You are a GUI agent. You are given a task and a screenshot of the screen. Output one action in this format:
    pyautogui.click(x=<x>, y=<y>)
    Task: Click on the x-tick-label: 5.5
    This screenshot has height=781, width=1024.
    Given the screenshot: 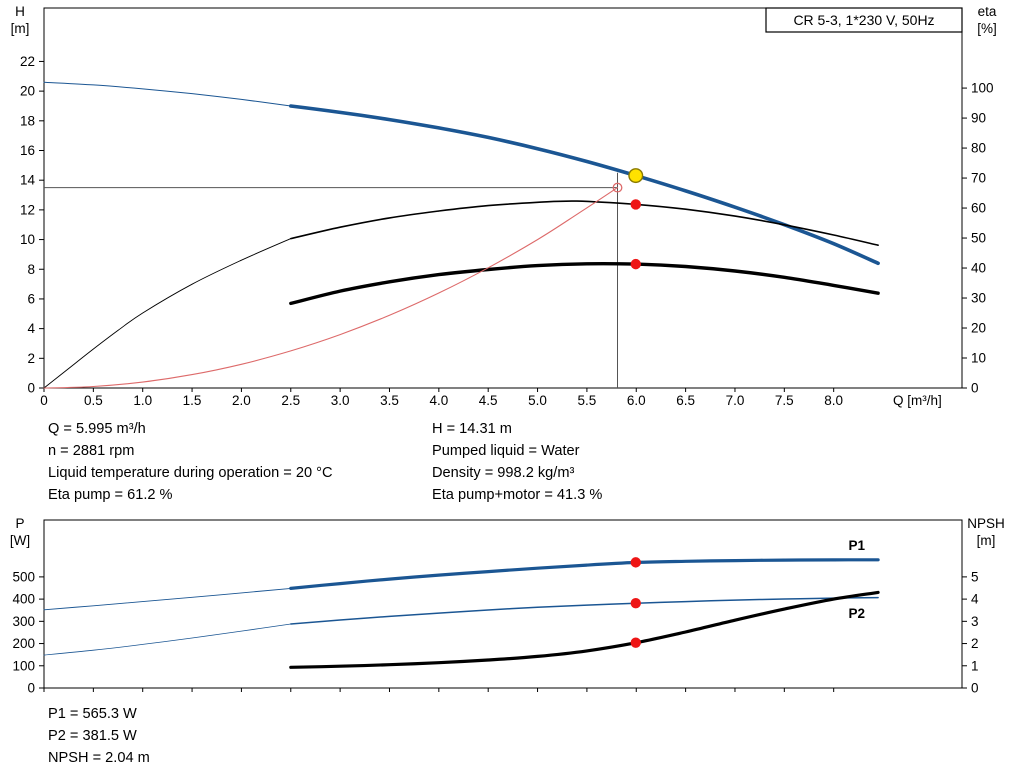 What is the action you would take?
    pyautogui.click(x=587, y=400)
    